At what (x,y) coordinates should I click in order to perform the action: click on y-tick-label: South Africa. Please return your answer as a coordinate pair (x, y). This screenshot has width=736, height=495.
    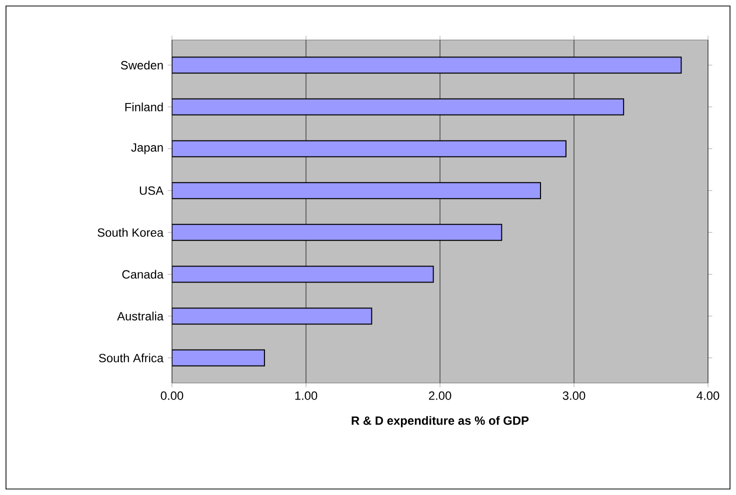
    Looking at the image, I should click on (131, 358).